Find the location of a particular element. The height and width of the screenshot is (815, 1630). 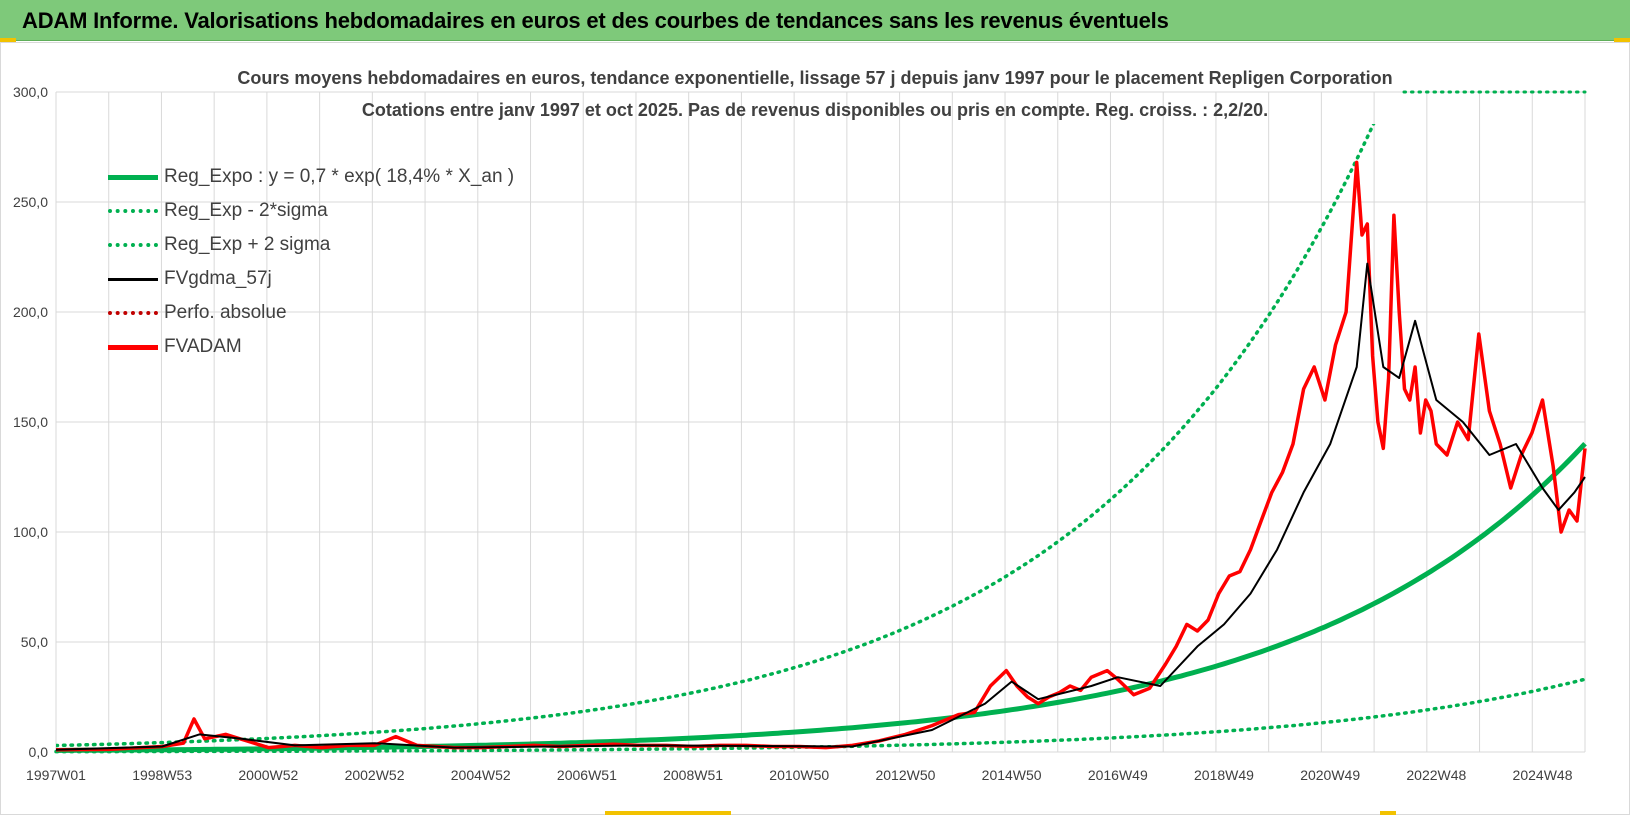

legend-item: FVADAM is located at coordinates (328, 347).